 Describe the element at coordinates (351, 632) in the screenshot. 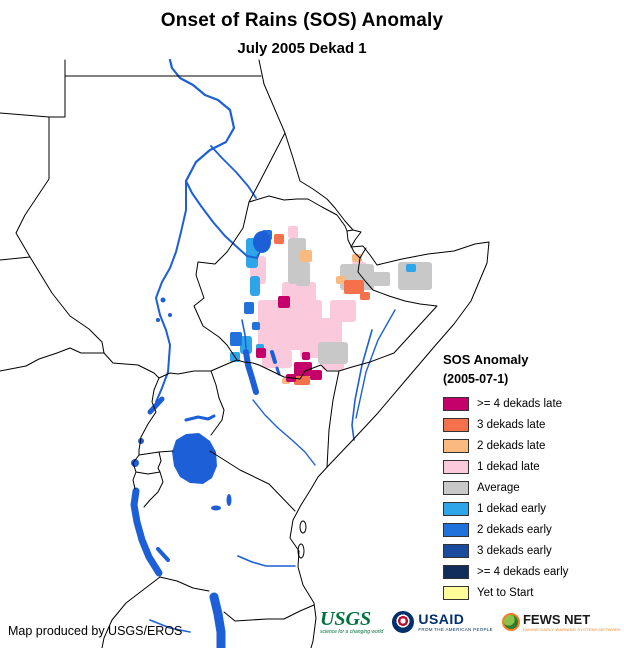

I see `usgs-logo-tagline: science for a changing world` at that location.